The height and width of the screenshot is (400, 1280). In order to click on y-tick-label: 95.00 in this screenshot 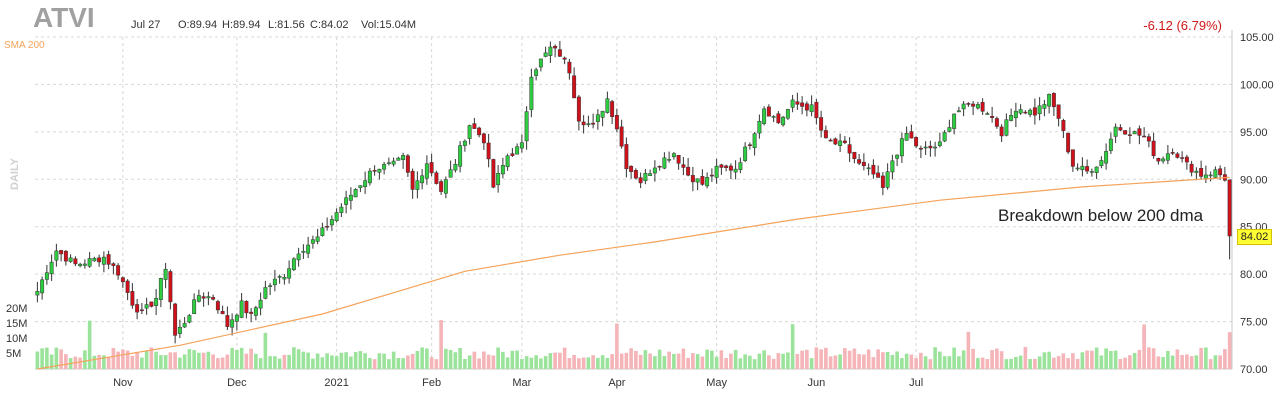, I will do `click(1254, 133)`.